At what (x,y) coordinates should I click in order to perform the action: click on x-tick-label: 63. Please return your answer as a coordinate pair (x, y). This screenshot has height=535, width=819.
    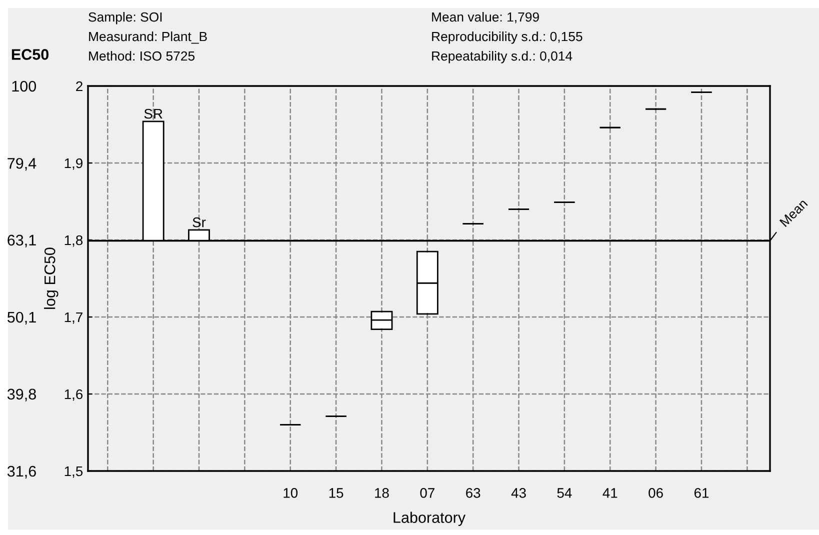
    Looking at the image, I should click on (473, 493).